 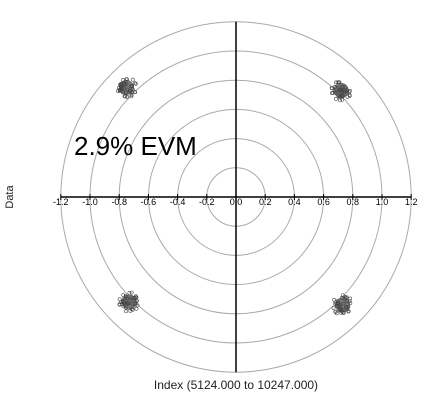 I want to click on x-axis-label: Index (5124.000 to 10247.000), so click(x=236, y=385).